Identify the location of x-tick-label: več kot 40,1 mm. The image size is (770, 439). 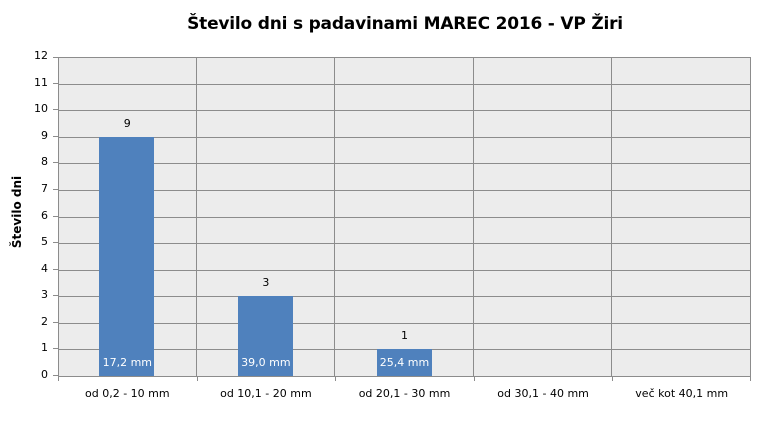
(682, 393).